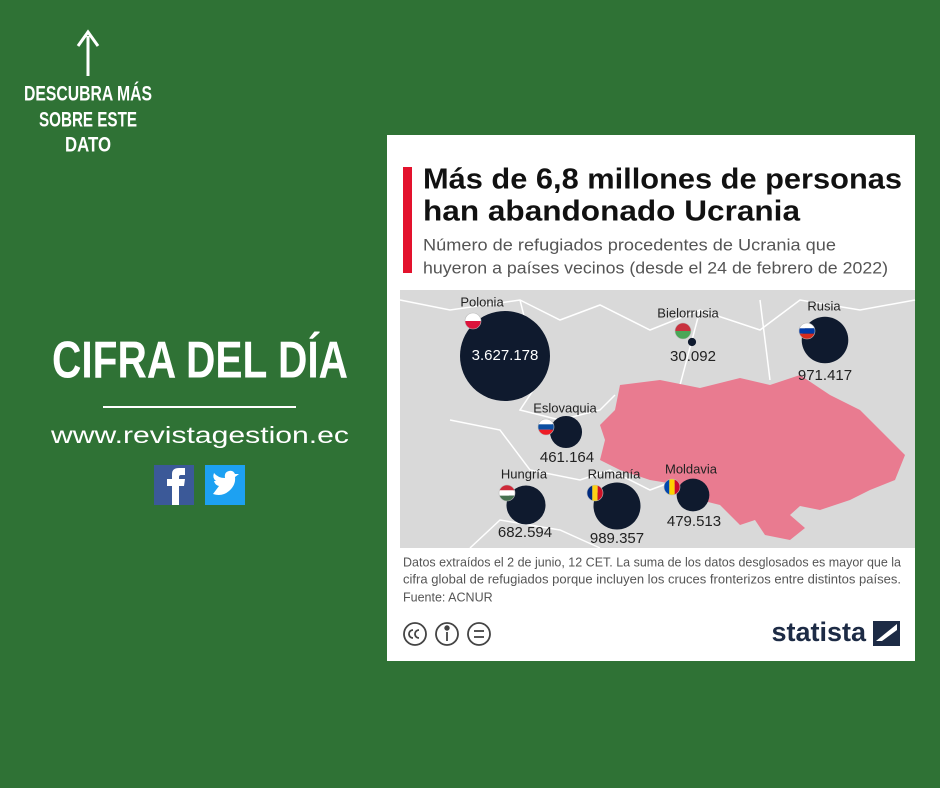  I want to click on value-label: 3.627.178, so click(505, 355).